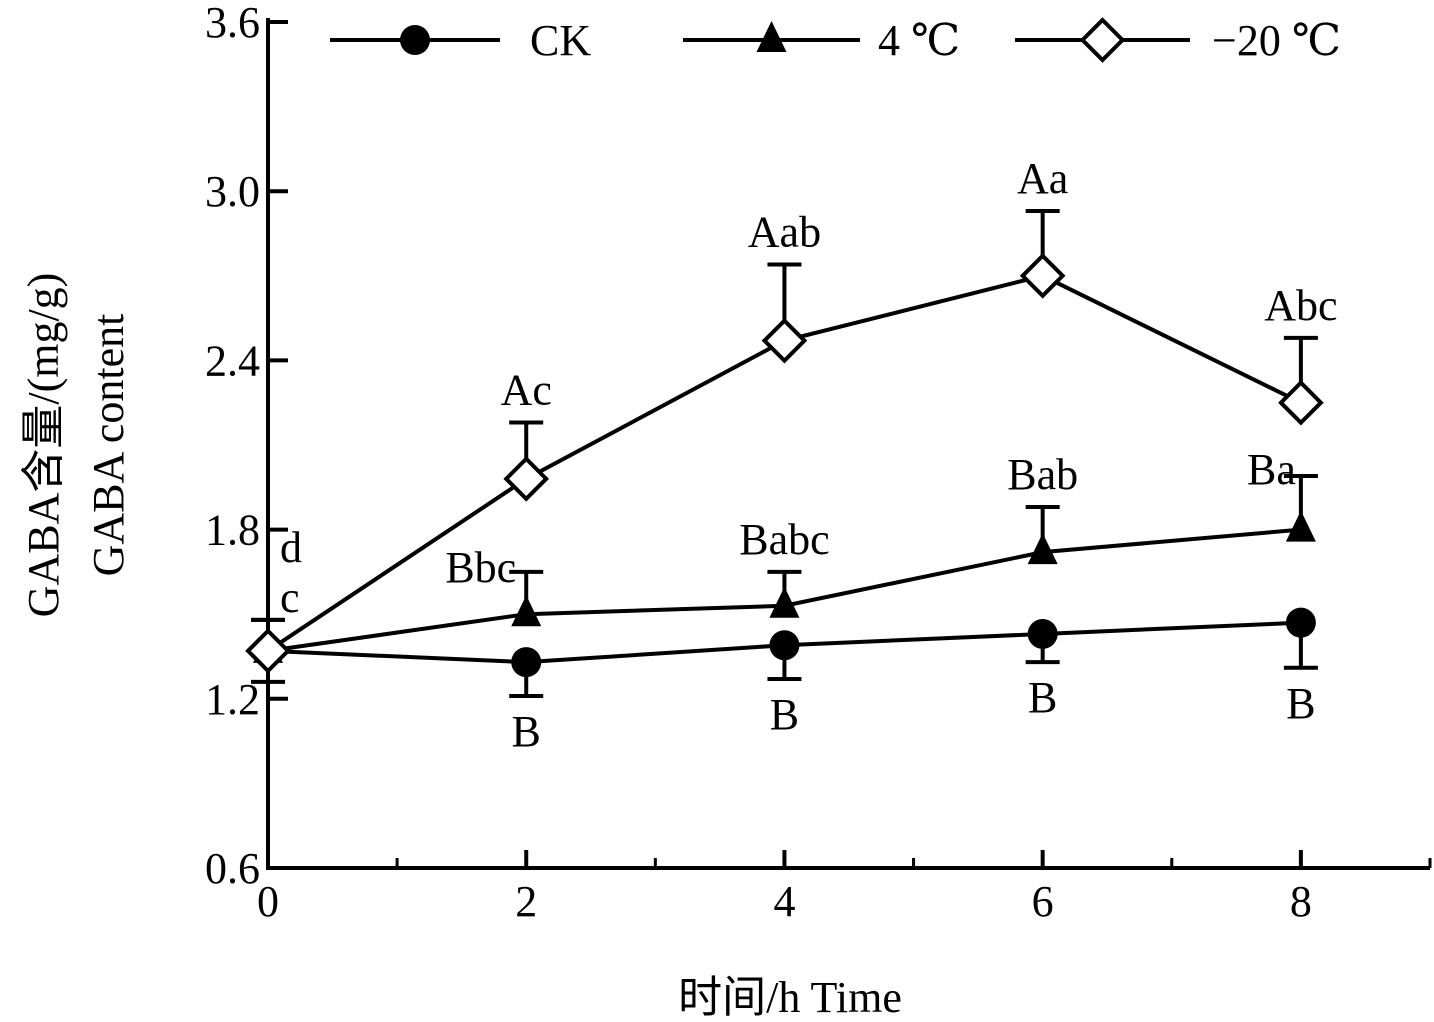 This screenshot has height=1022, width=1434. What do you see at coordinates (784, 901) in the screenshot?
I see `x-tick-label: 4` at bounding box center [784, 901].